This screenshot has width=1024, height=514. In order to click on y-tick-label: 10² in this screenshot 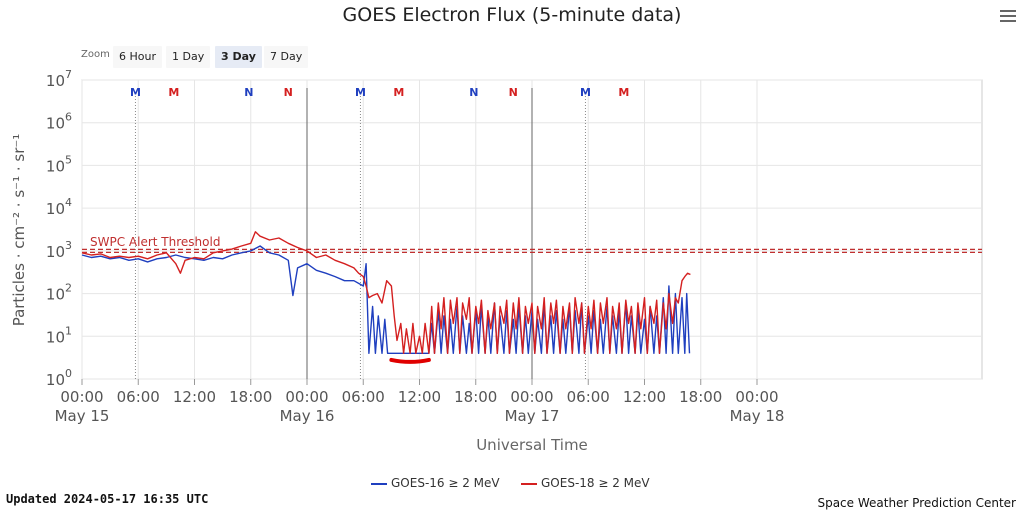, I will do `click(59, 293)`.